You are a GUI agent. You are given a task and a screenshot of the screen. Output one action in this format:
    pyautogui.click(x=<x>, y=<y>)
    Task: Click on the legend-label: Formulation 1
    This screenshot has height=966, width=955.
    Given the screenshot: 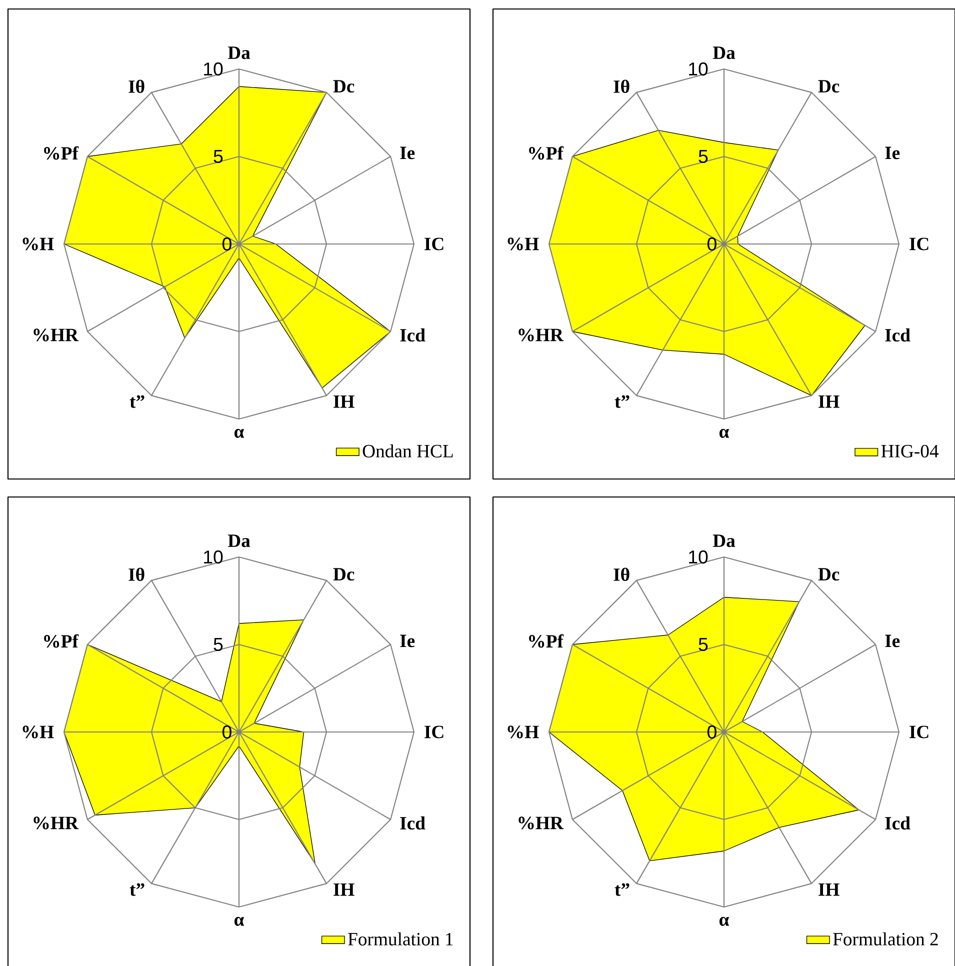 What is the action you would take?
    pyautogui.click(x=400, y=939)
    